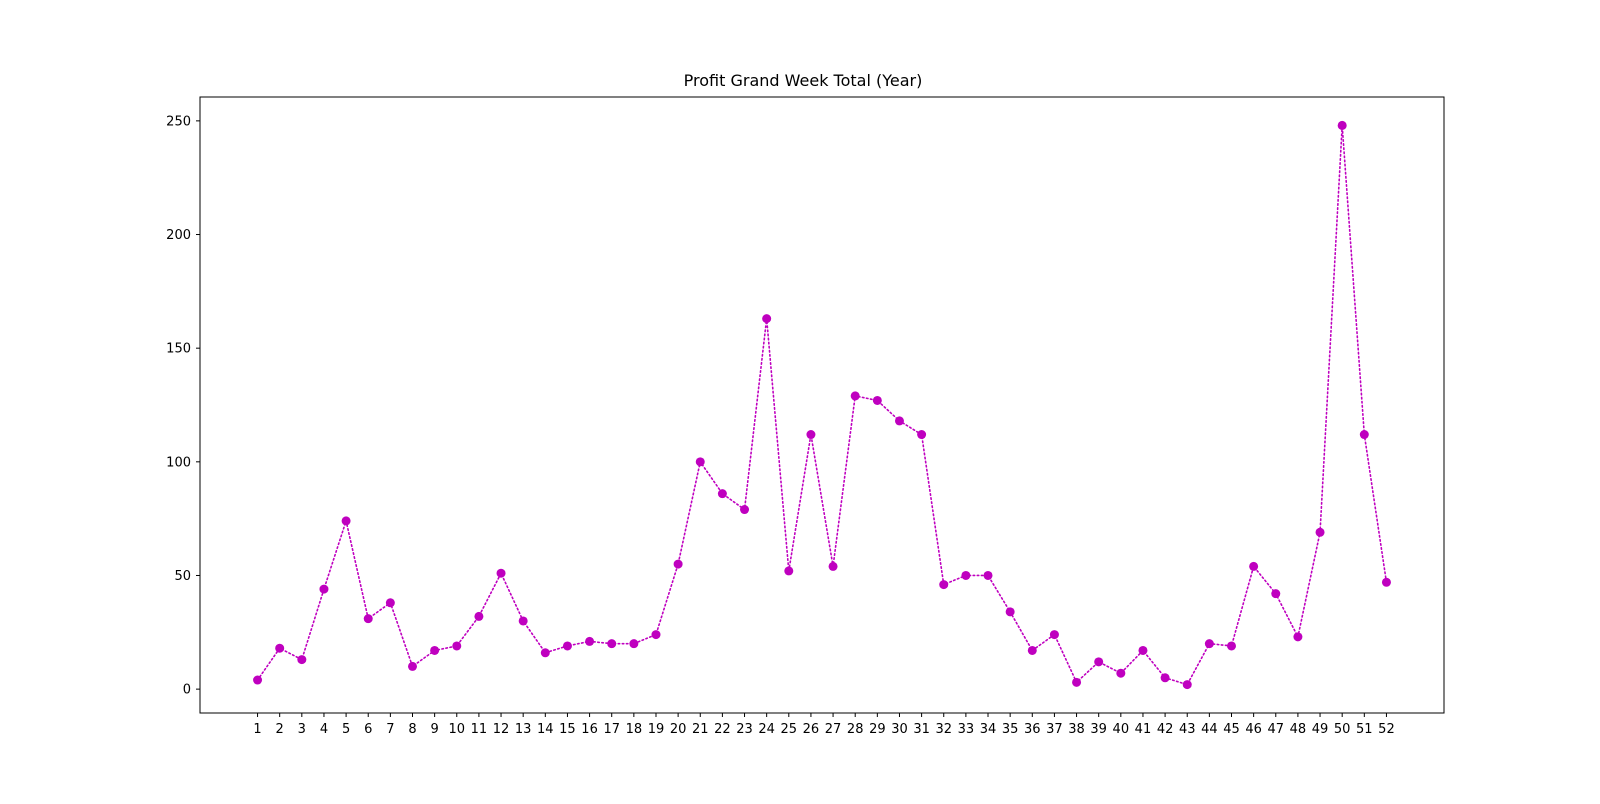  Describe the element at coordinates (722, 729) in the screenshot. I see `x-tick-label: 22` at that location.